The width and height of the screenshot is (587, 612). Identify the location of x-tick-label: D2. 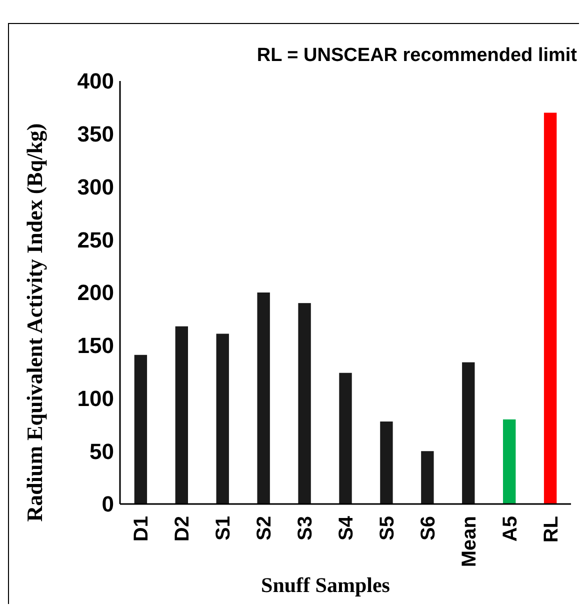
(183, 529).